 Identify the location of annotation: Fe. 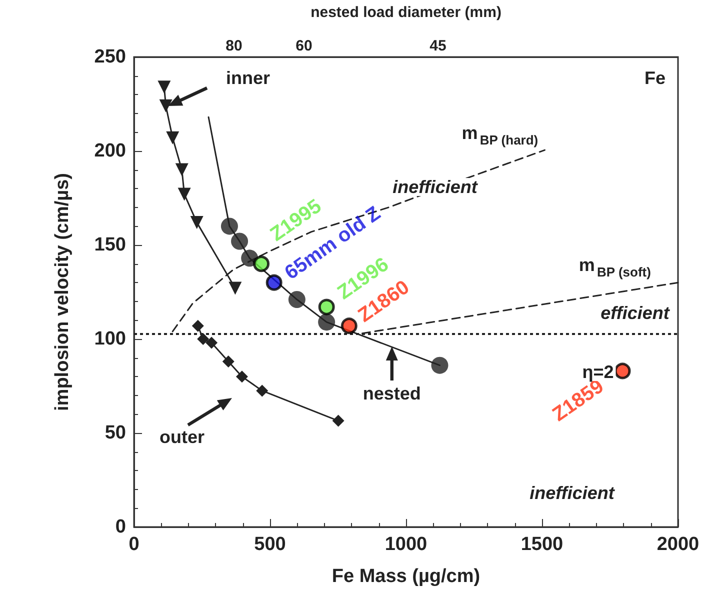
(655, 78).